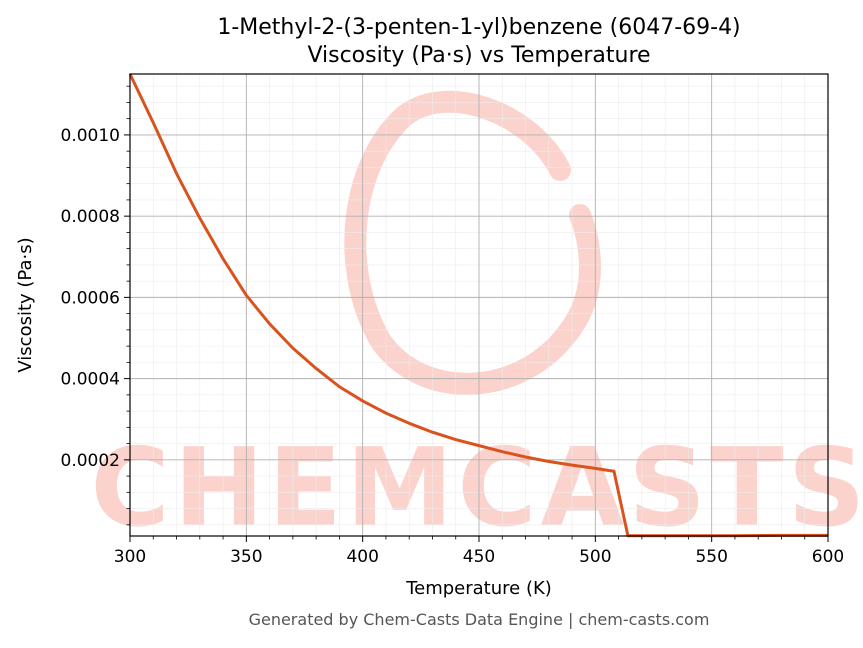 Image resolution: width=863 pixels, height=648 pixels. What do you see at coordinates (479, 557) in the screenshot?
I see `x-tick-label: 450` at bounding box center [479, 557].